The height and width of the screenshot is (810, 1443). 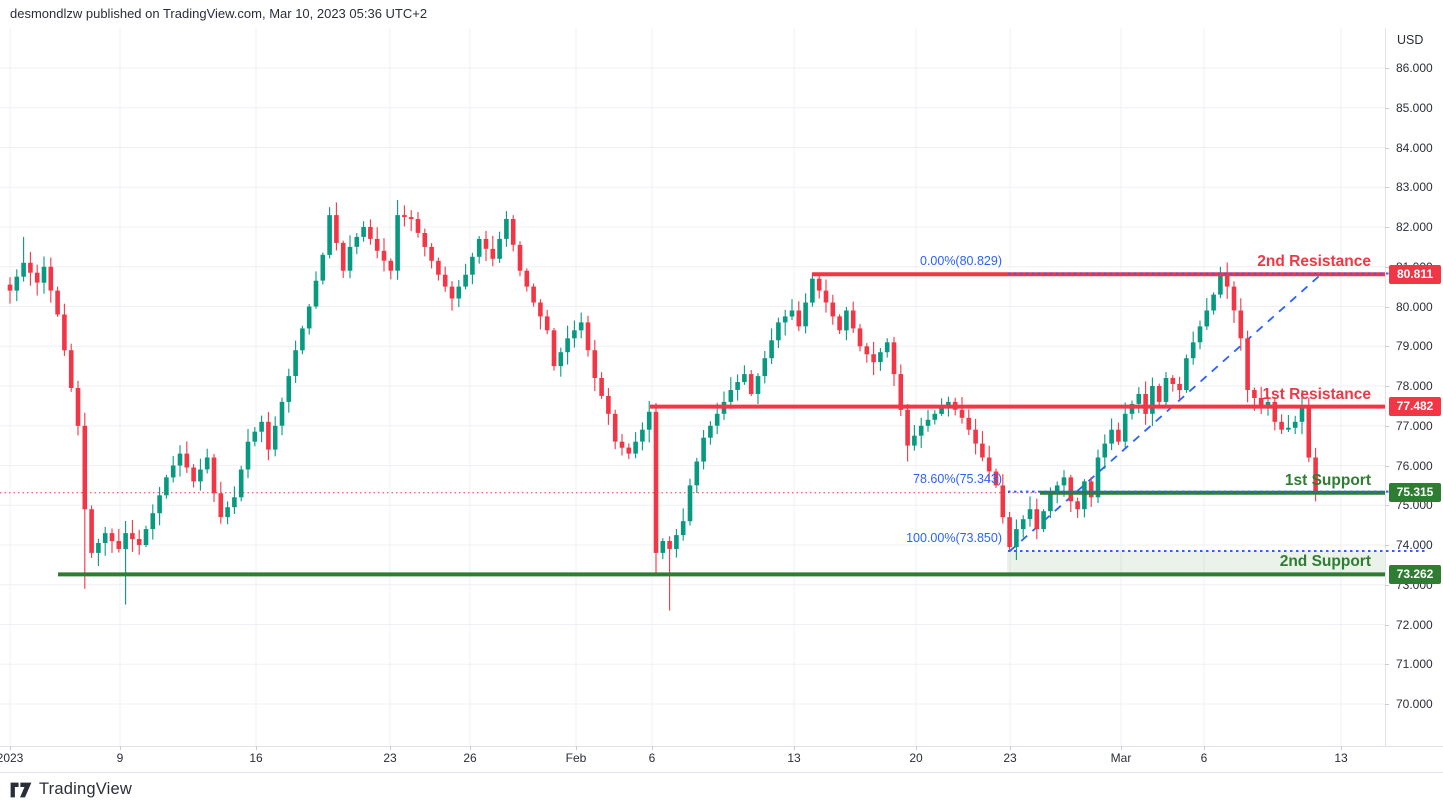 What do you see at coordinates (1316, 394) in the screenshot?
I see `annotation-1st-resistance: 1st Resistance` at bounding box center [1316, 394].